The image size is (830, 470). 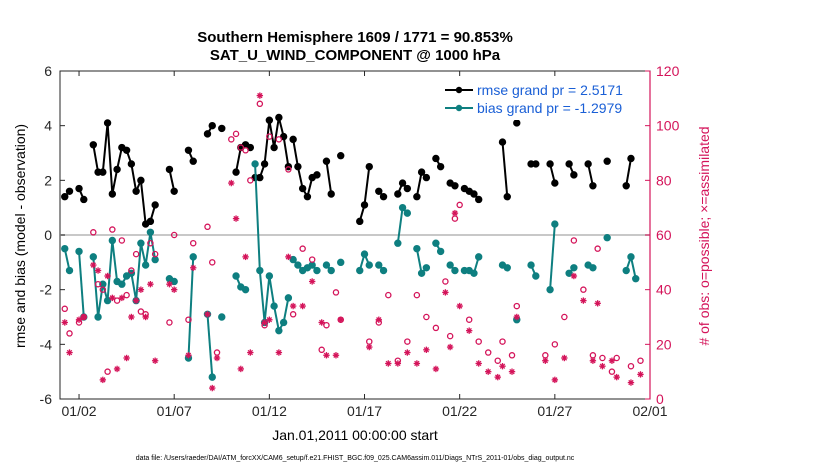 I want to click on rmse-line, so click(x=628, y=172).